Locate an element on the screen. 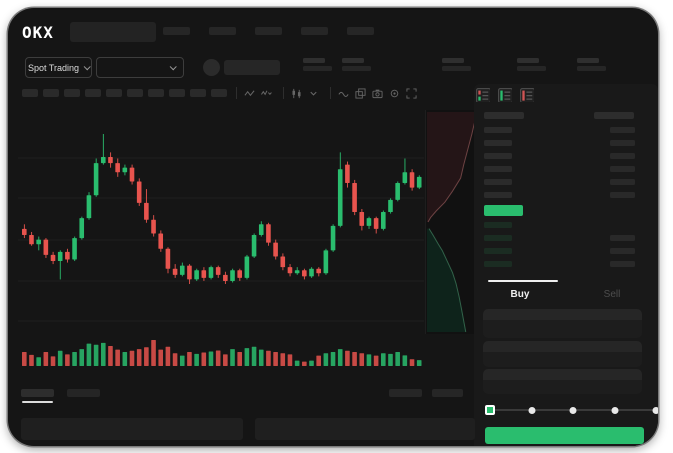 Image resolution: width=673 pixels, height=453 pixels. last-price-badge is located at coordinates (503, 210).